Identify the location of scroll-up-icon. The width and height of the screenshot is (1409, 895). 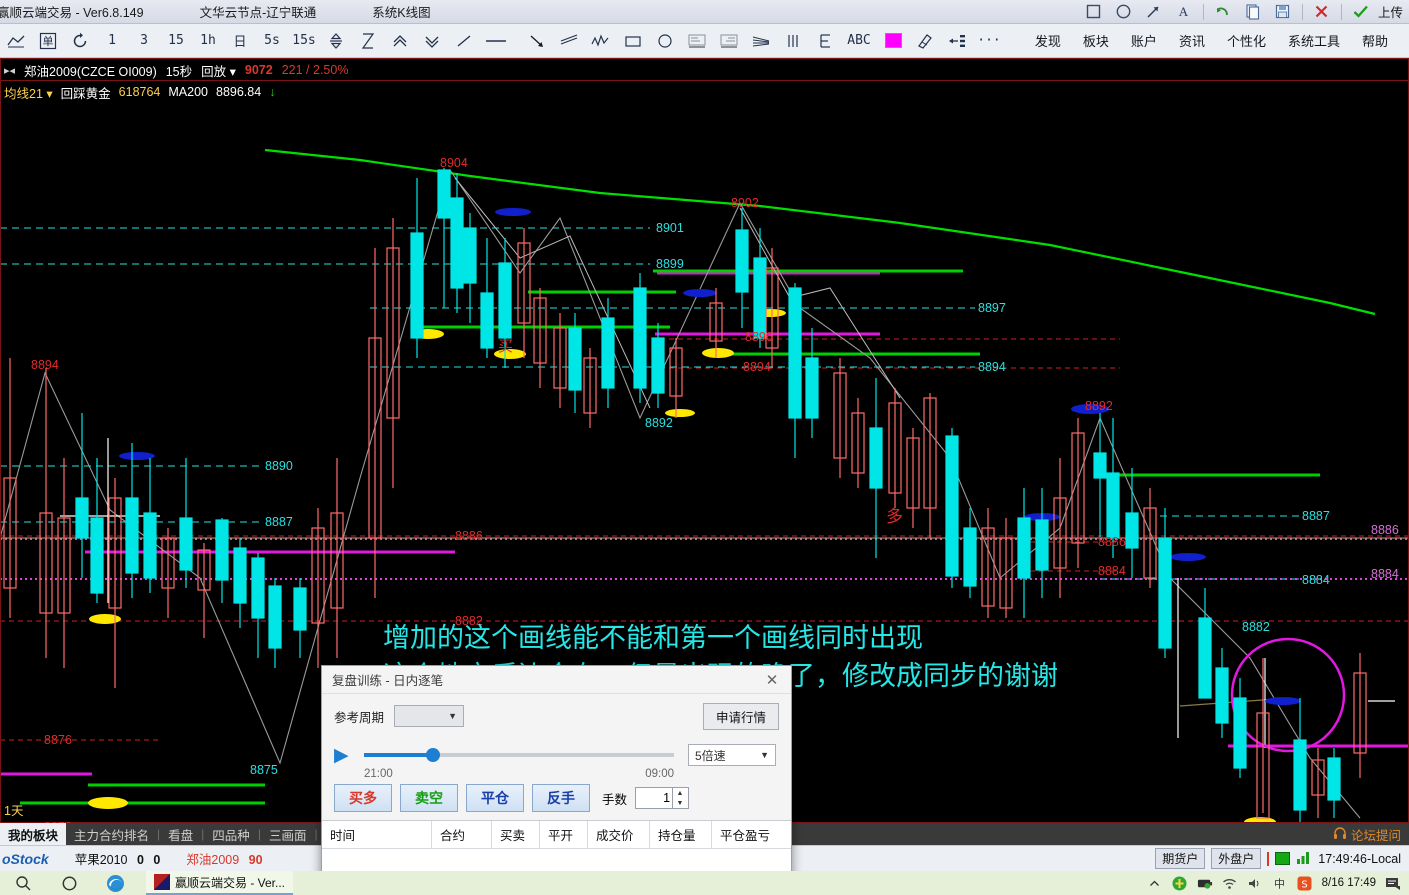
(400, 41).